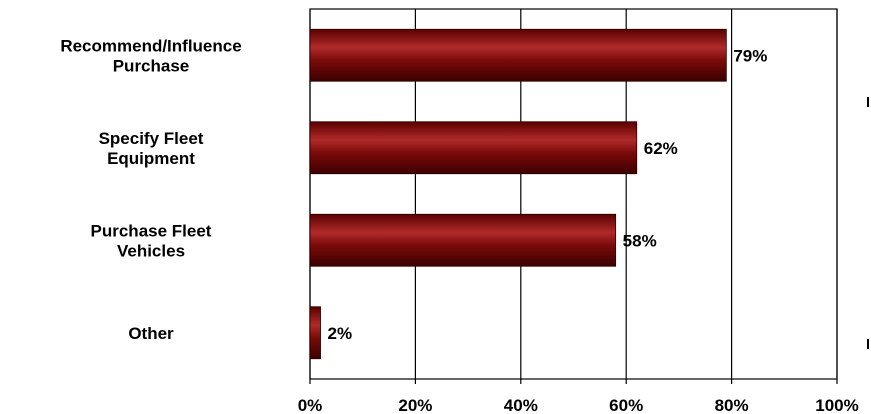 This screenshot has width=871, height=414. I want to click on data-label: 2%, so click(340, 333).